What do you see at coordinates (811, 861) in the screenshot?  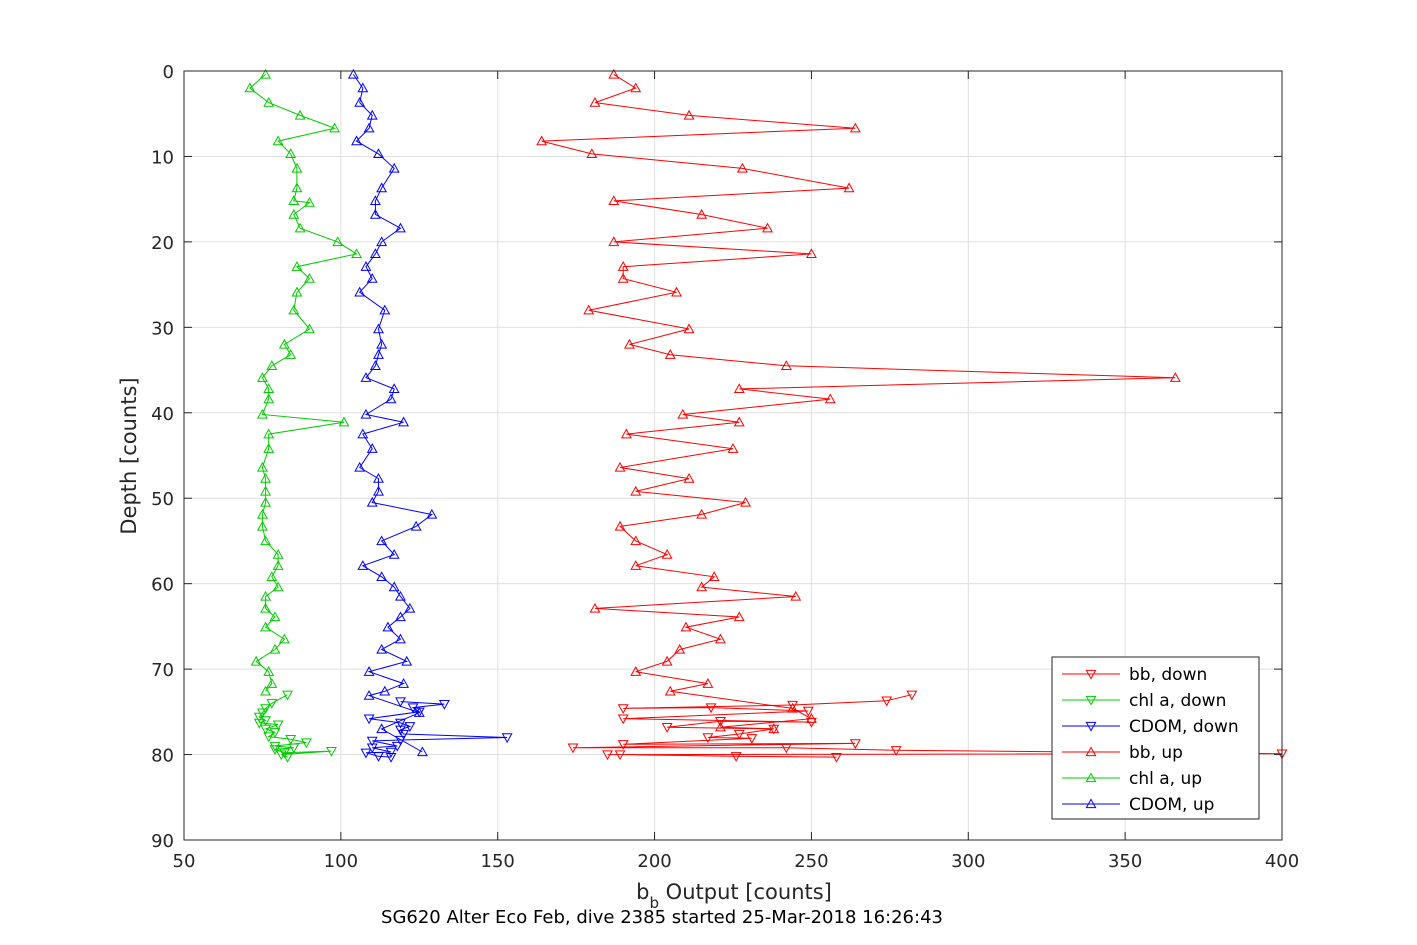 I see `x-tick-label: 250` at bounding box center [811, 861].